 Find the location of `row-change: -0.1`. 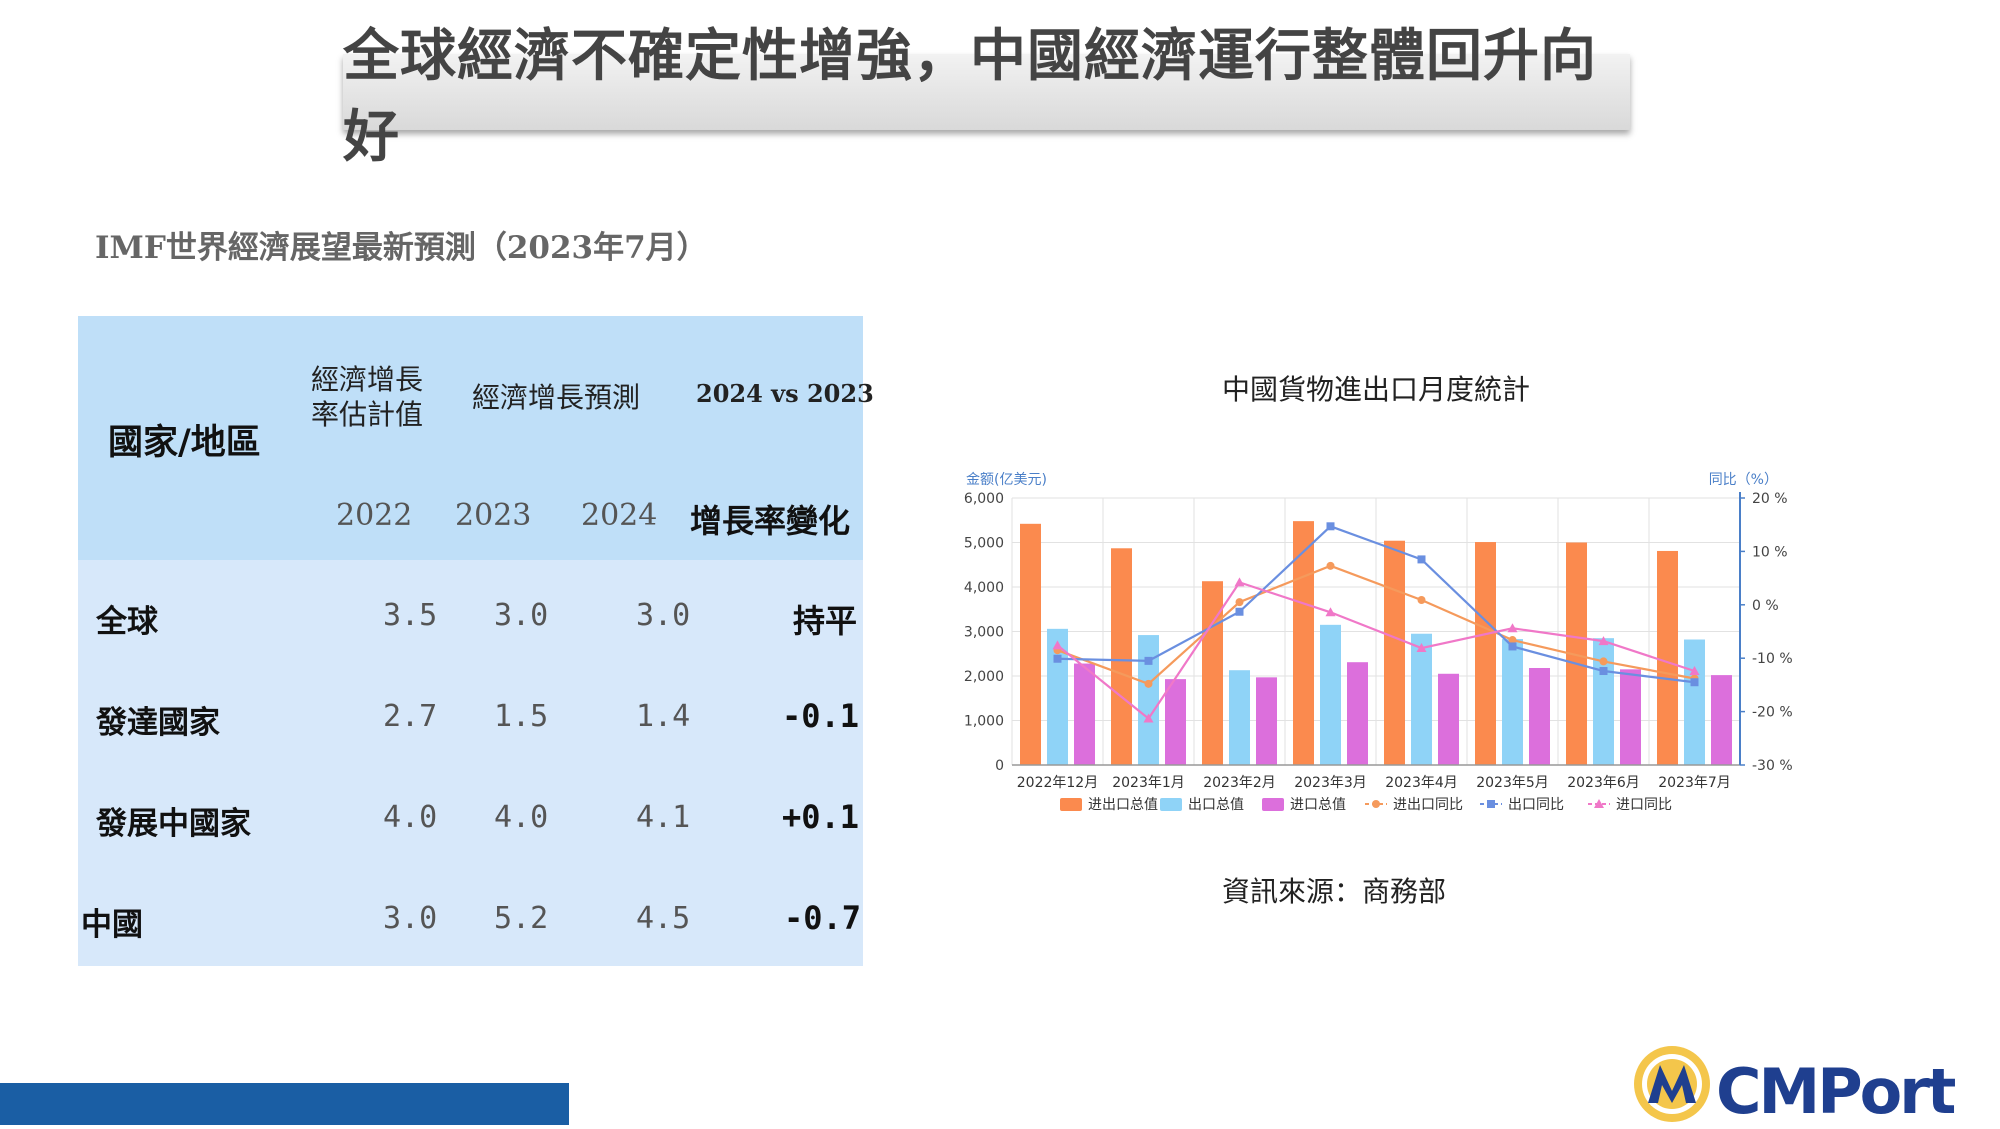

row-change: -0.1 is located at coordinates (820, 716).